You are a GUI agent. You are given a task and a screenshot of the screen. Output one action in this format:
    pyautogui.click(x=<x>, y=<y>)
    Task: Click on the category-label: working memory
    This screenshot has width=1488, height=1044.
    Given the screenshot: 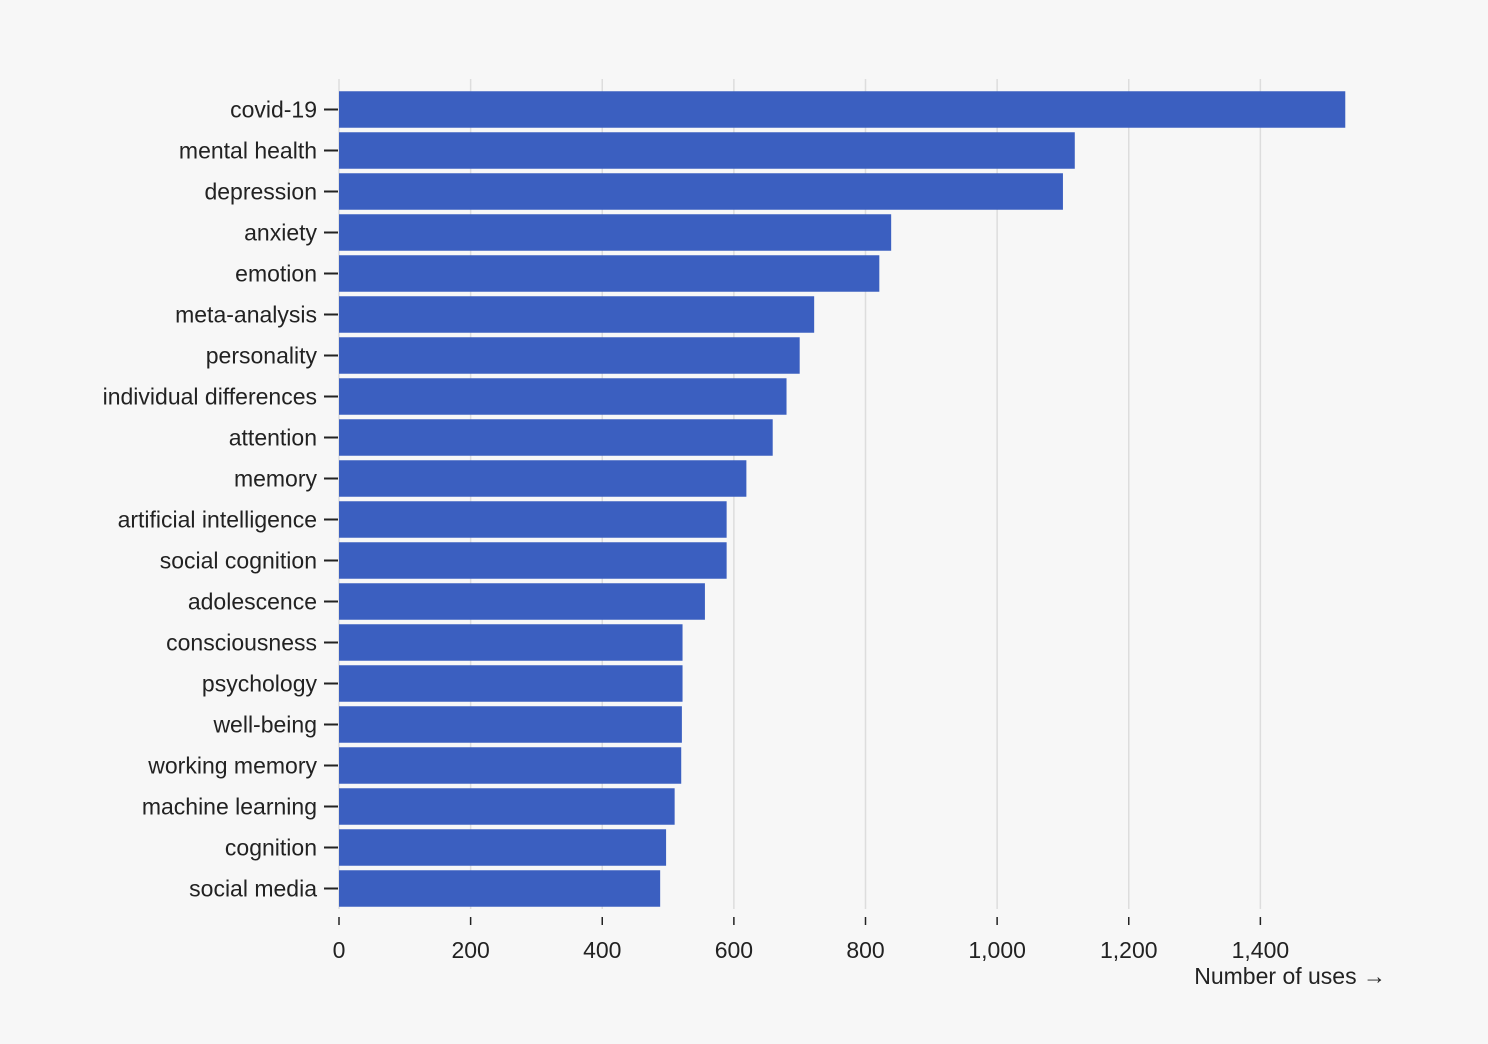 What is the action you would take?
    pyautogui.click(x=232, y=766)
    